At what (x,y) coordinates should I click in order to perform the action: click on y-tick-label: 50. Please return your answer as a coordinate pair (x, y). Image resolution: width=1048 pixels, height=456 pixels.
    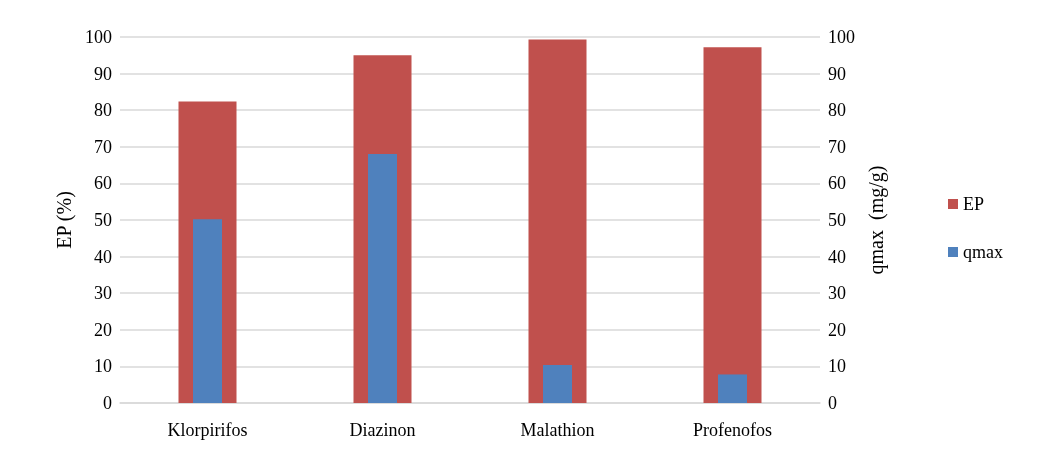
    Looking at the image, I should click on (103, 220).